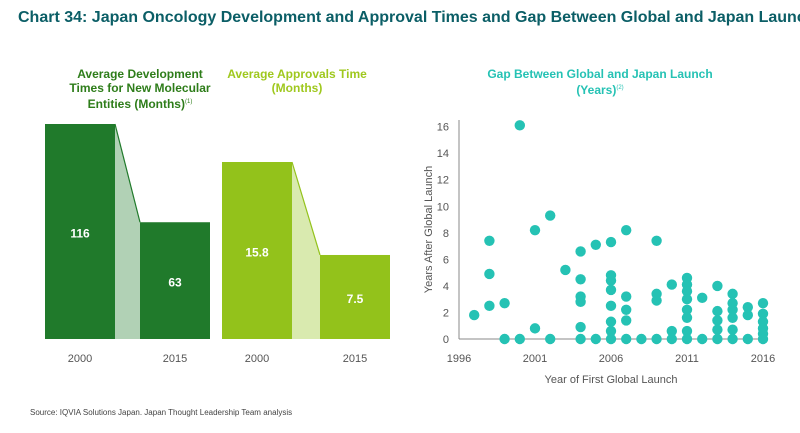  What do you see at coordinates (443, 207) in the screenshot?
I see `y-tick-label: 10` at bounding box center [443, 207].